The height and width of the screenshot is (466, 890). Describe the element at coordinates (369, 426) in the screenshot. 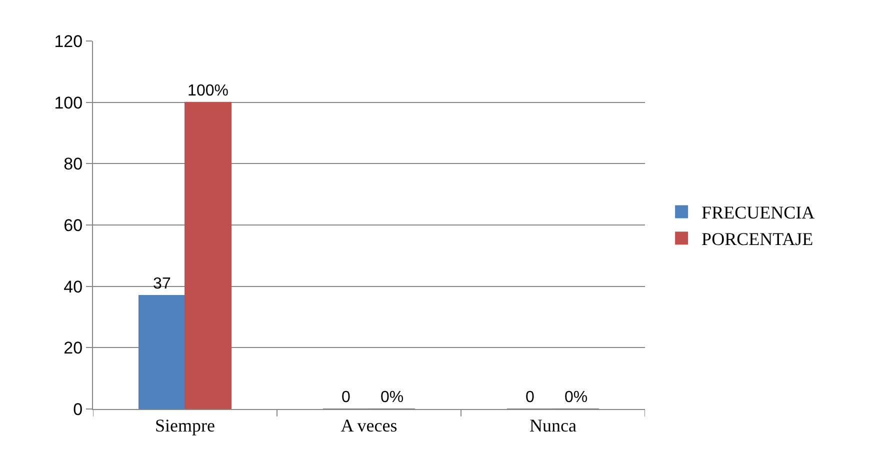

I see `x-tick-label: A veces` at that location.